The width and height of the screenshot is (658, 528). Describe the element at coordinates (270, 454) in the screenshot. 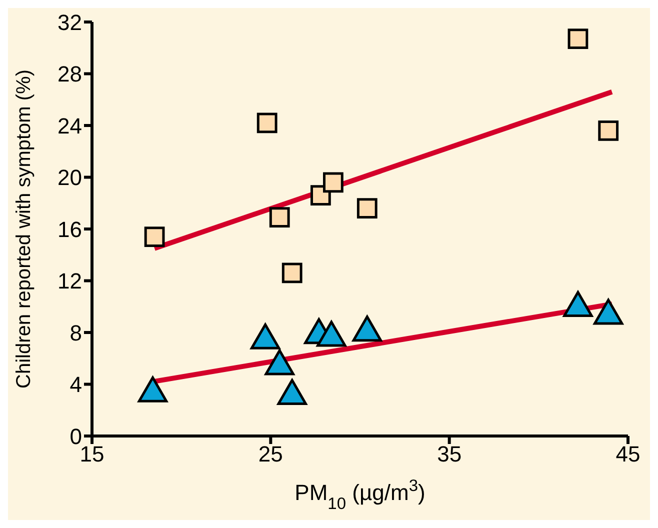

I see `x-tick-label: 25` at that location.